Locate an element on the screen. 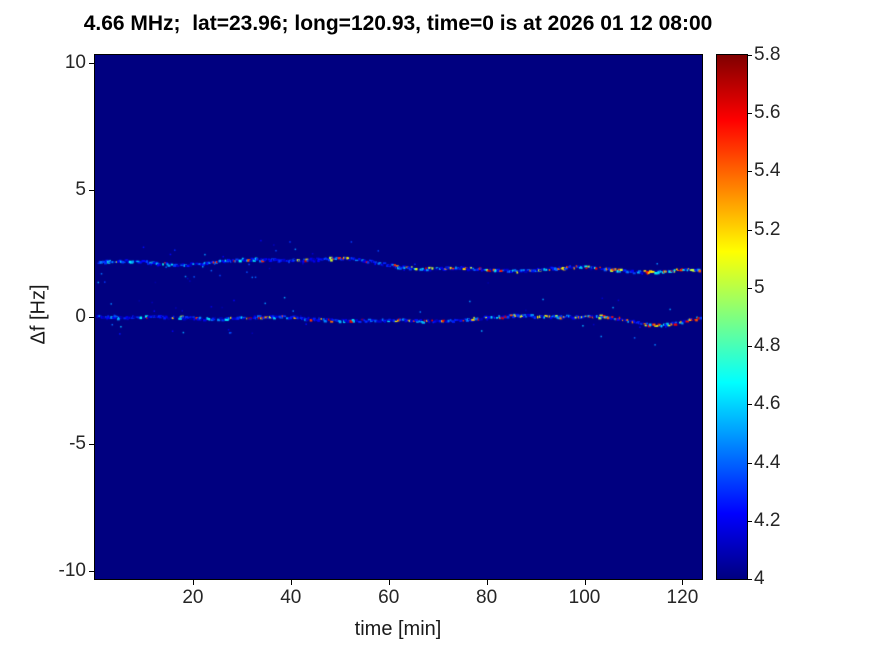 This screenshot has height=656, width=875. colorbar-tick-label: 4.8 is located at coordinates (767, 346).